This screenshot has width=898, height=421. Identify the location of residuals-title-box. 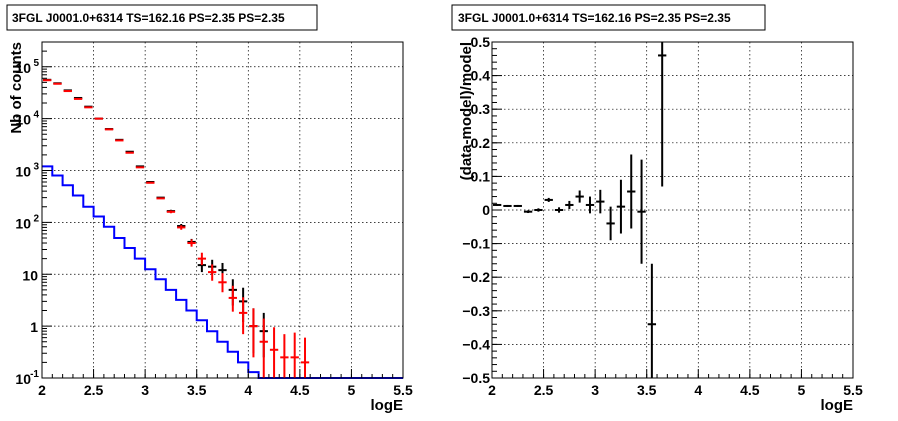
(608, 17).